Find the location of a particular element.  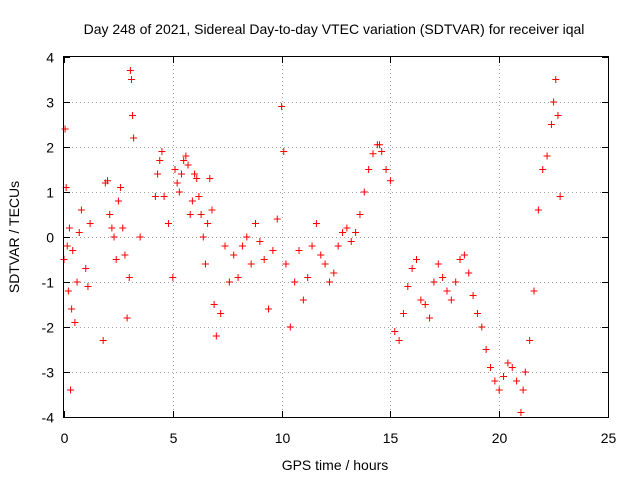

x-tick-label: 20 is located at coordinates (500, 438).